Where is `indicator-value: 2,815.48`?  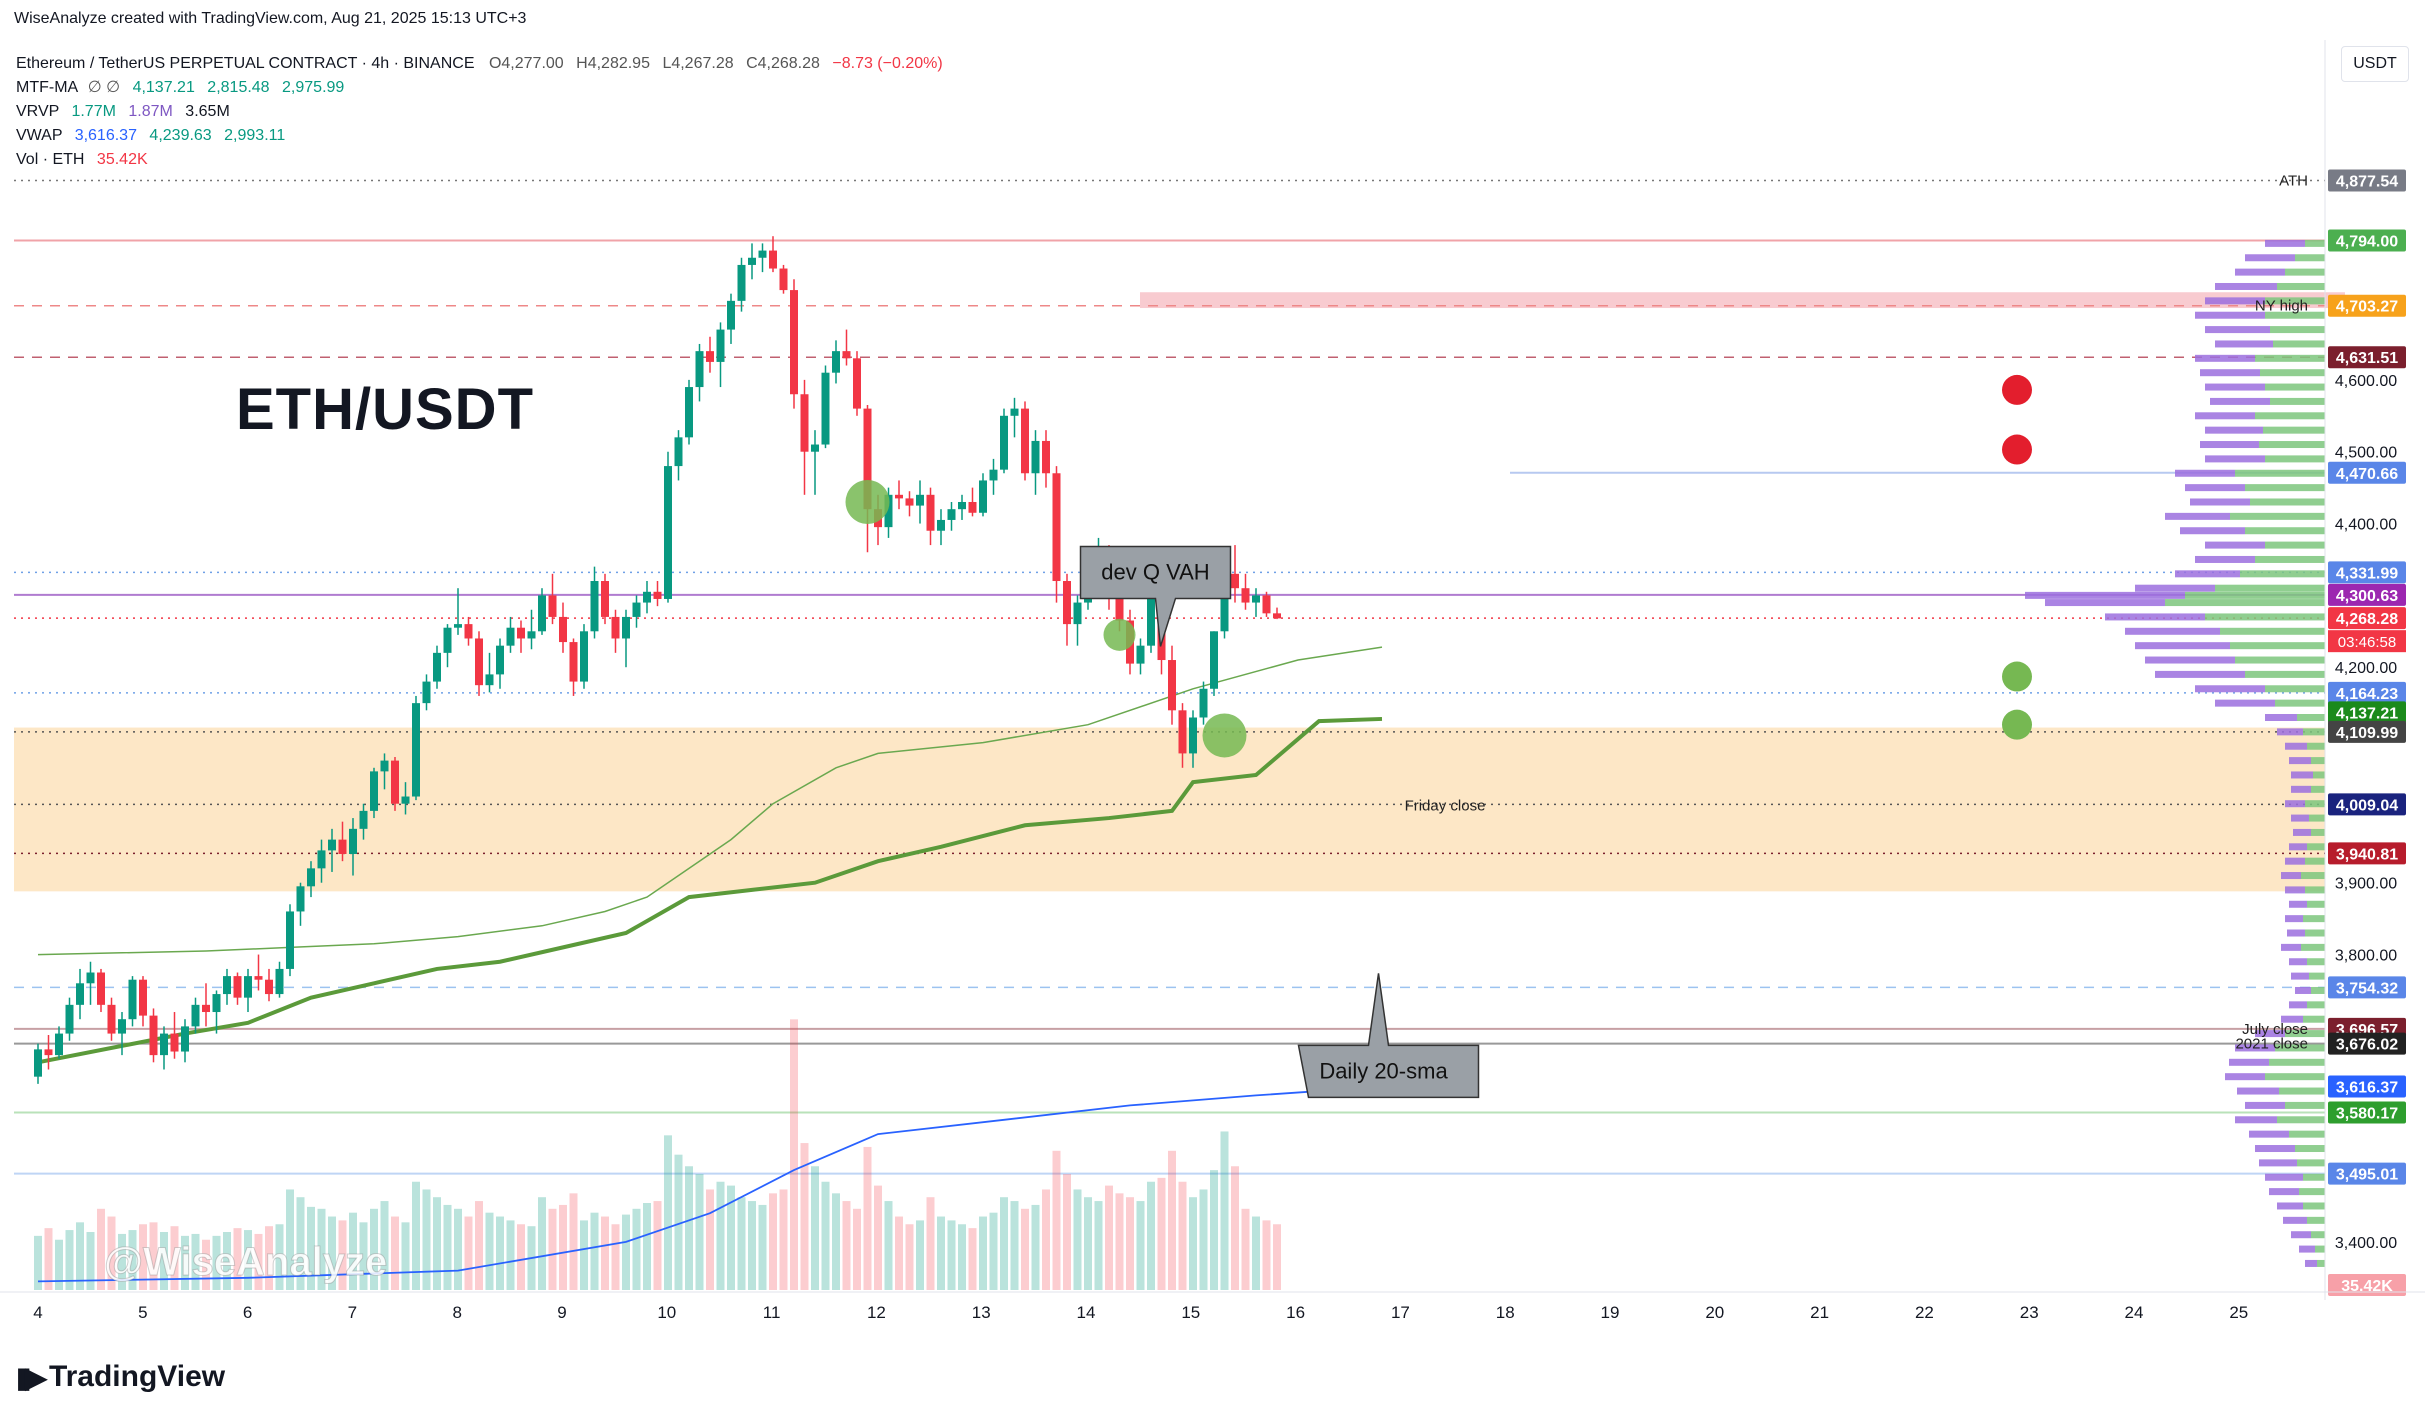
indicator-value: 2,815.48 is located at coordinates (238, 87).